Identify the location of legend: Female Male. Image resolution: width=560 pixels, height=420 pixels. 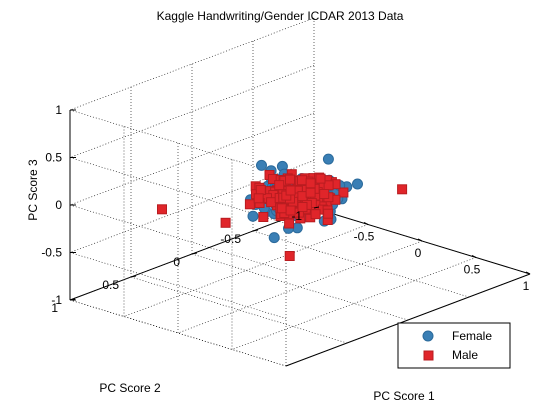
(454, 345).